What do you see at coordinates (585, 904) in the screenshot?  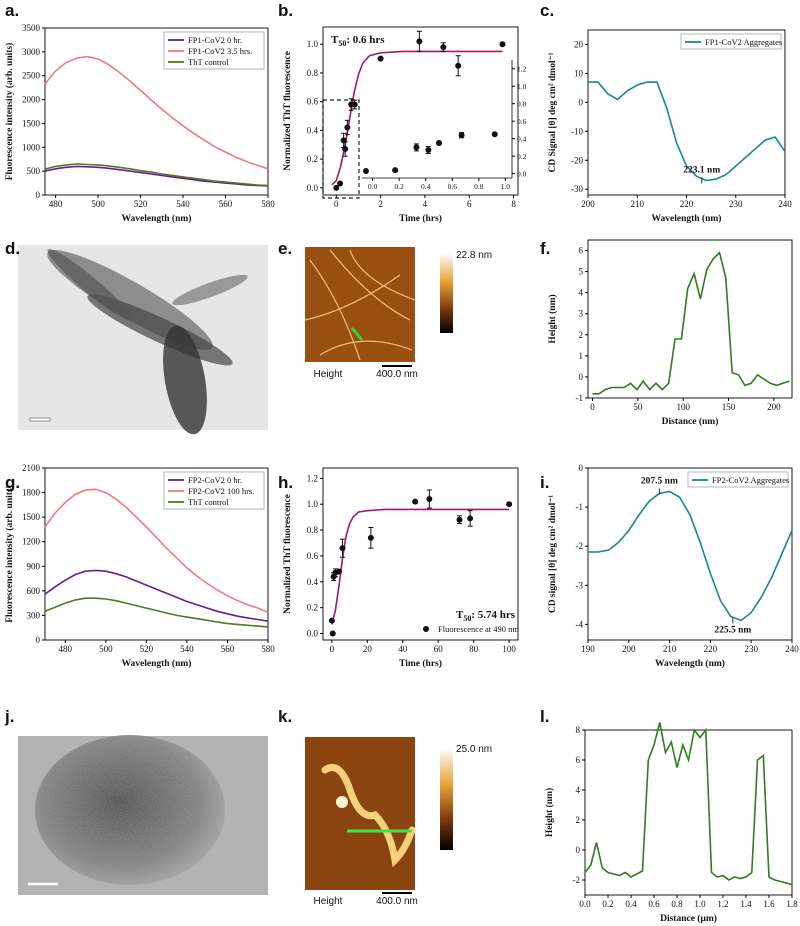 I see `x-tick-label: 0.0` at bounding box center [585, 904].